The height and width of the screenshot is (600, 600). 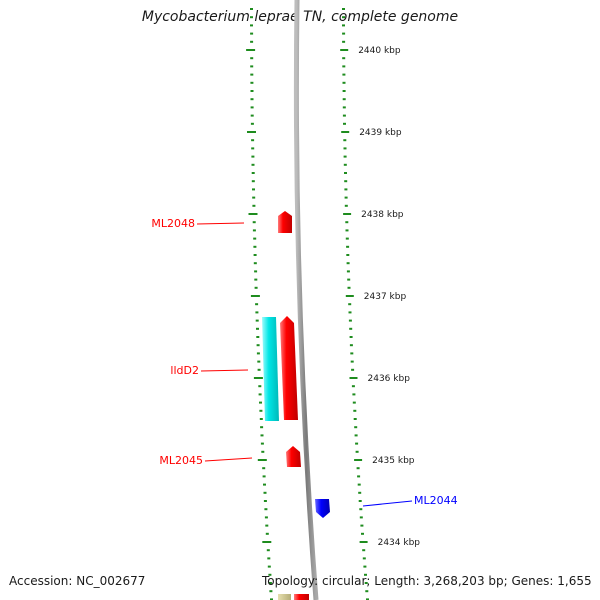 What do you see at coordinates (436, 500) in the screenshot?
I see `label-ml2044: ML2044` at bounding box center [436, 500].